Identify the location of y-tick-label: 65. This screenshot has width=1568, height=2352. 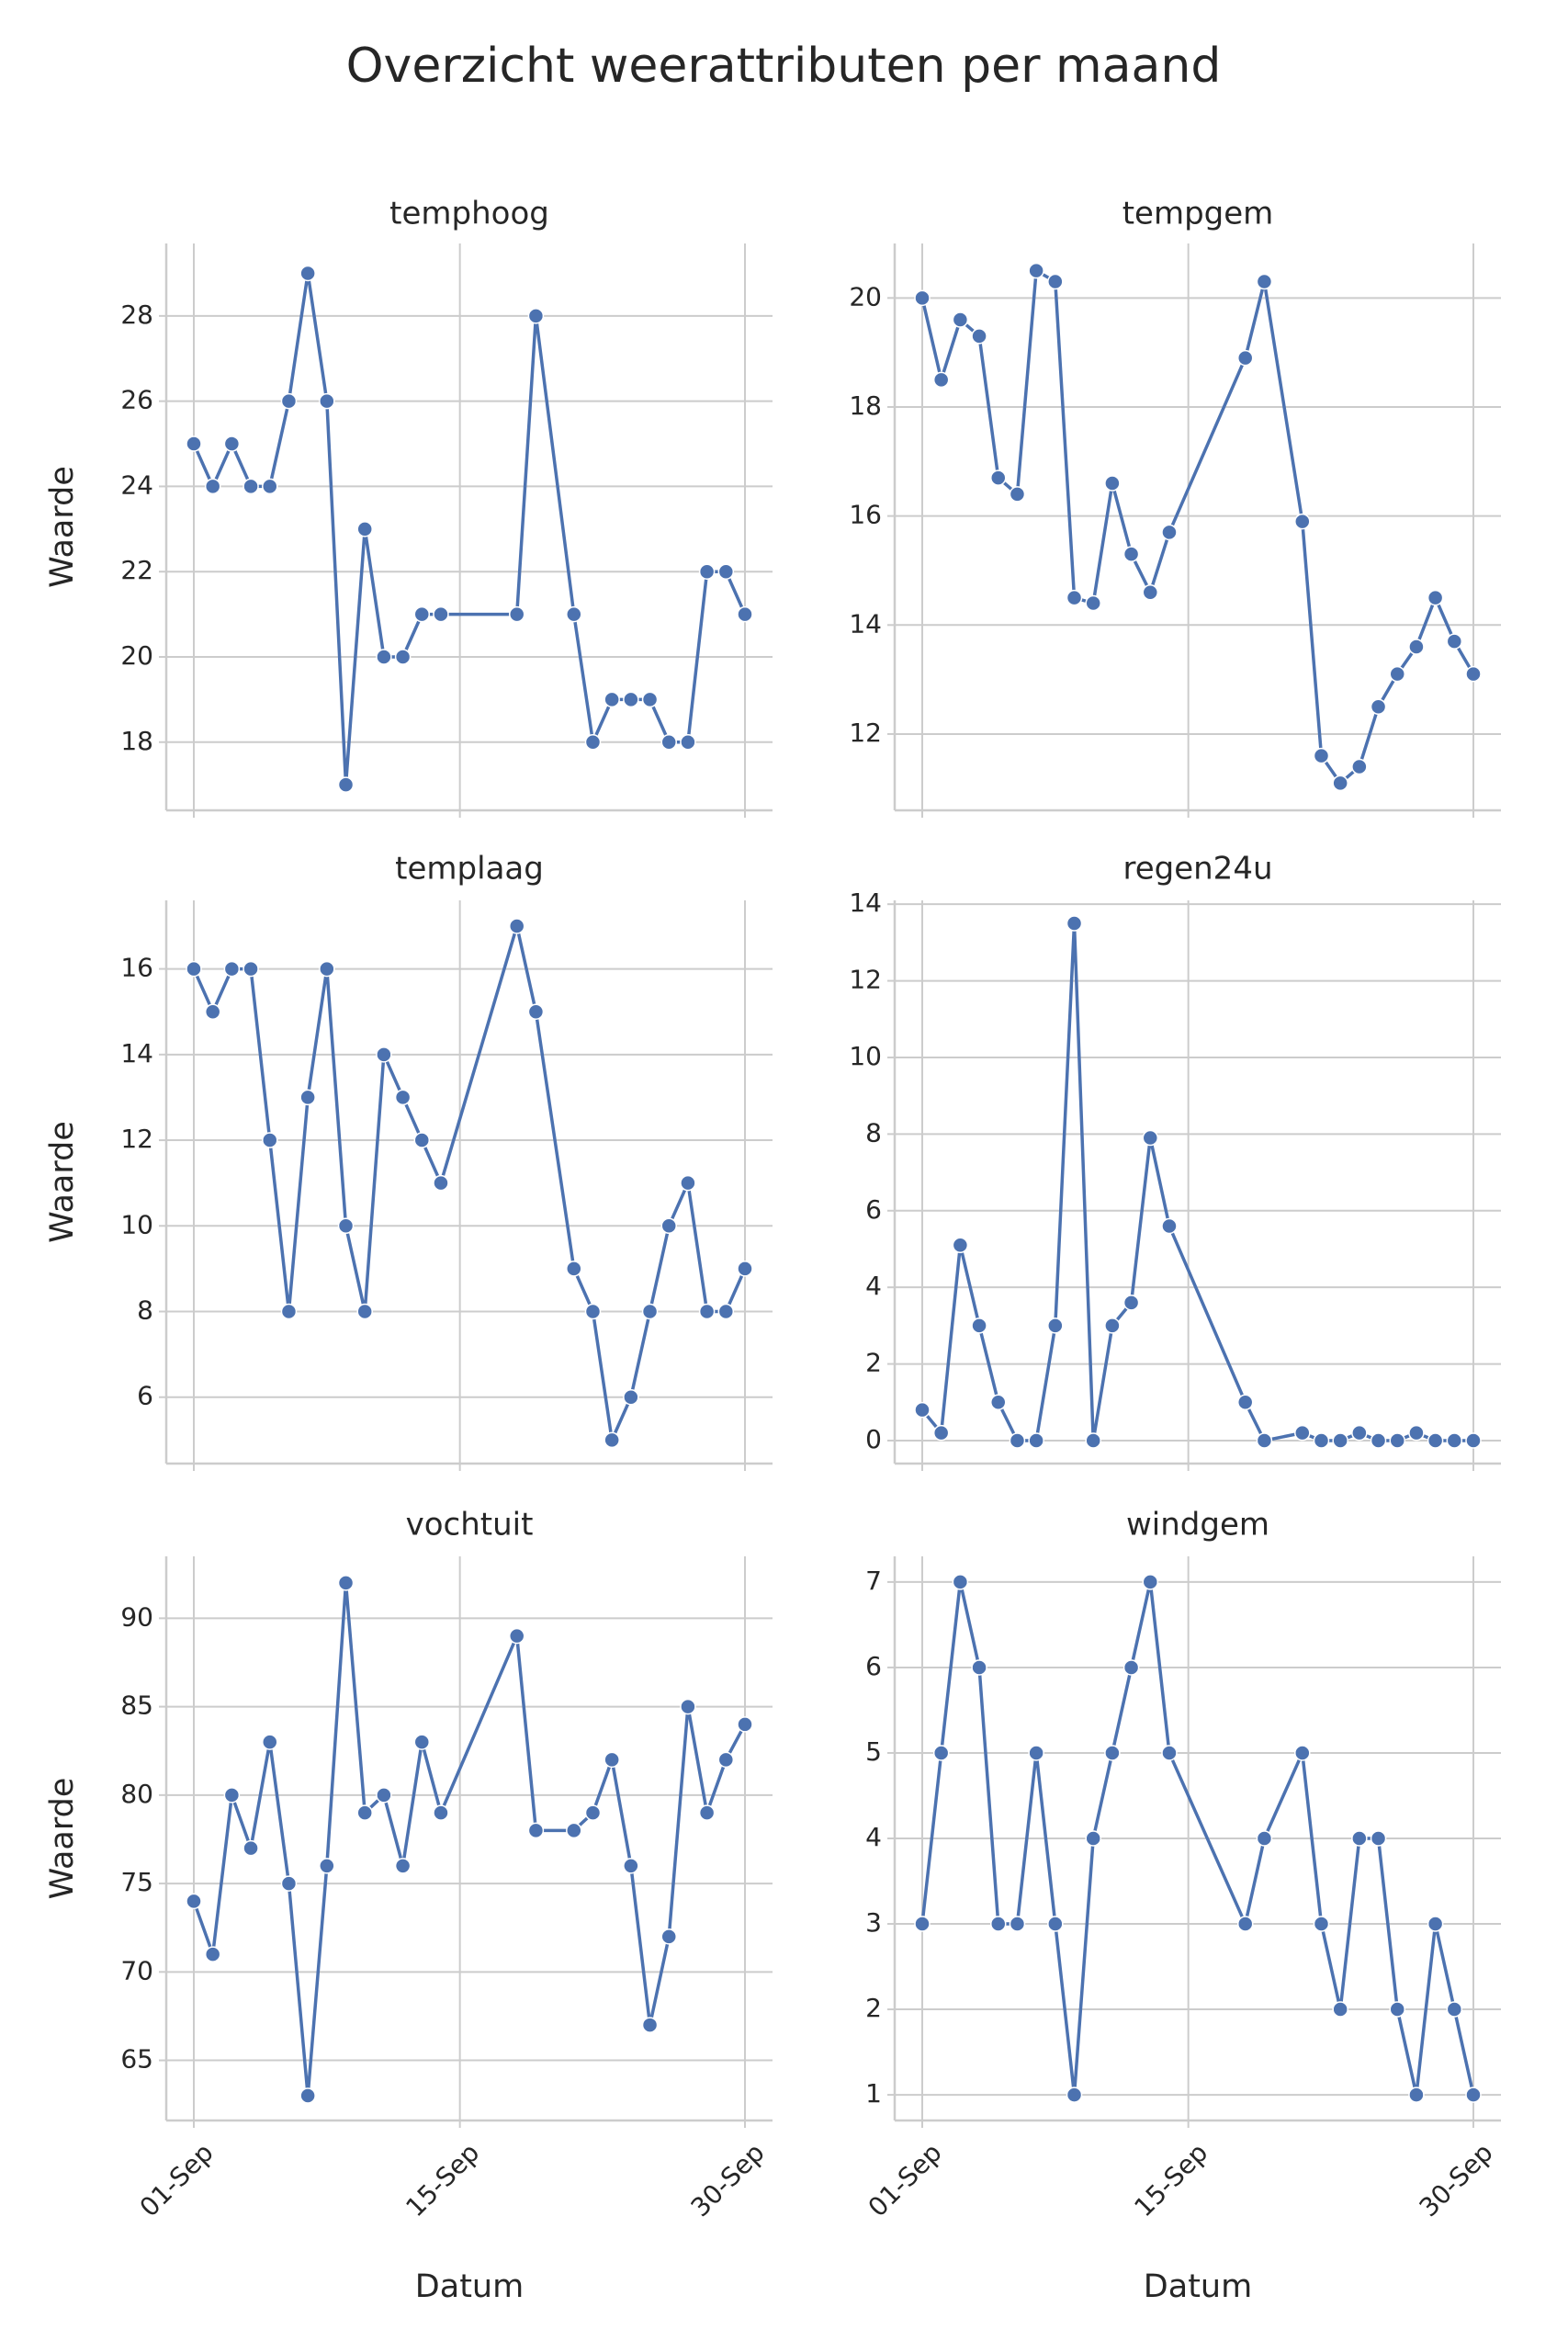
(137, 2059).